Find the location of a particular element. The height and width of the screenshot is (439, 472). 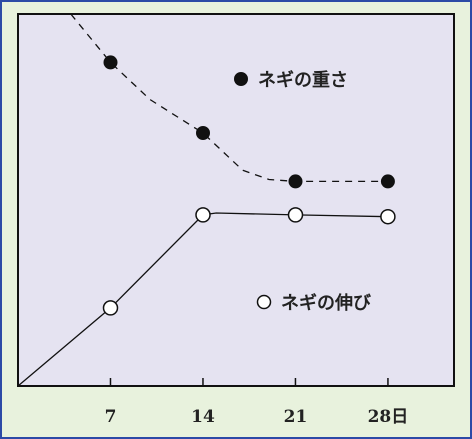

legend-label-1: ネギの重さ is located at coordinates (303, 80).